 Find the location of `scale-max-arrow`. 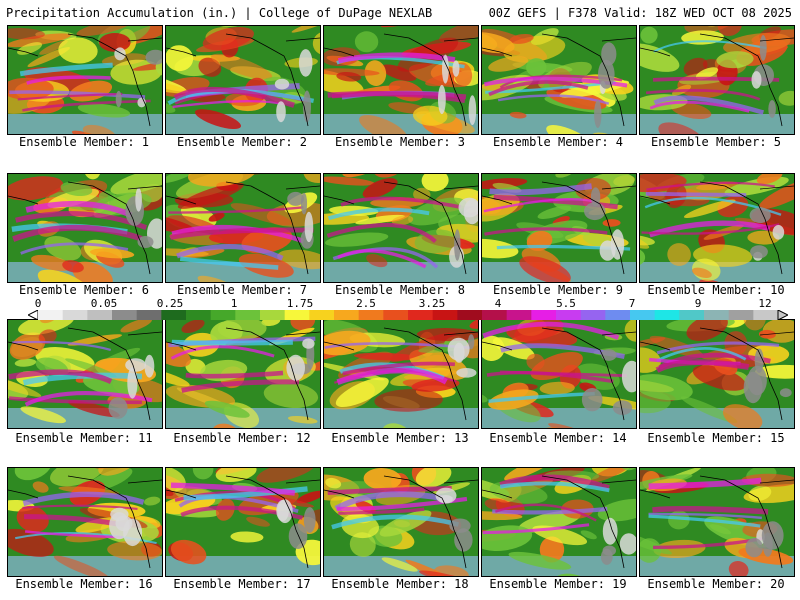

scale-max-arrow is located at coordinates (782, 315).